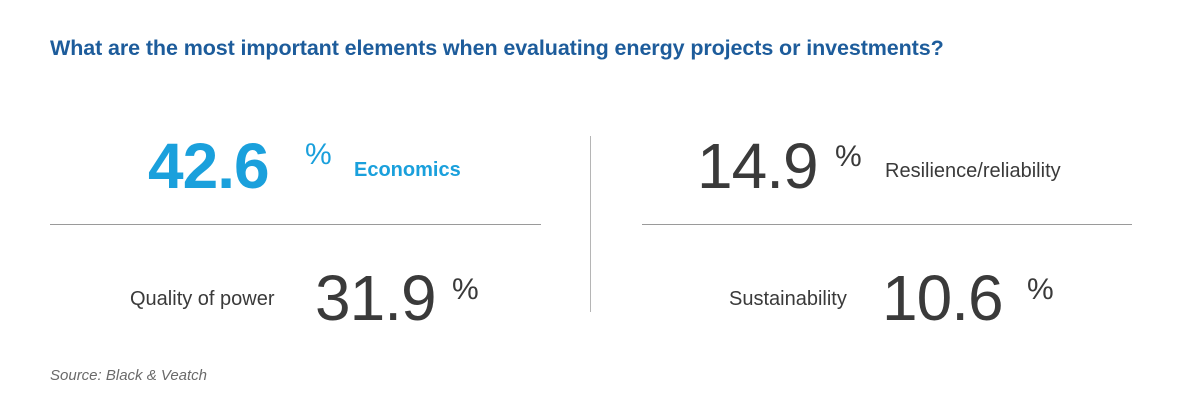 The width and height of the screenshot is (1200, 409). I want to click on stat-resilience-reliability-value: 14.9, so click(758, 166).